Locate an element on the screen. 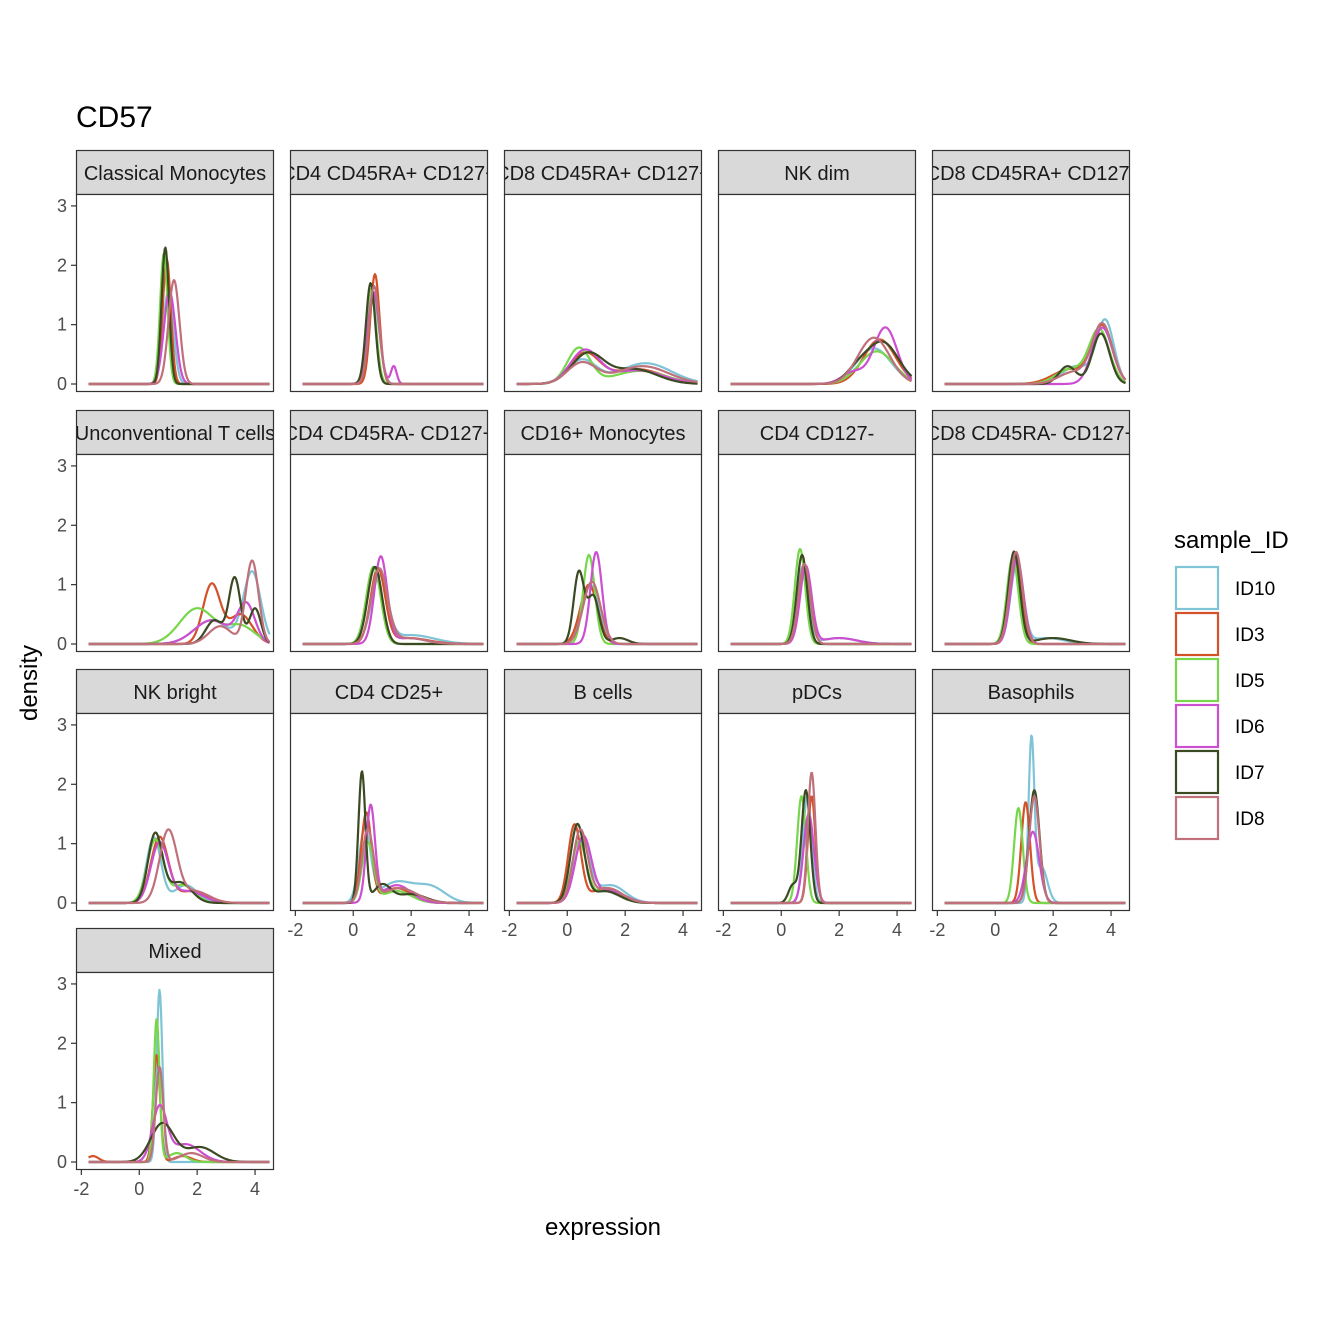 The width and height of the screenshot is (1344, 1344). facet-panel: CD4 CD127- is located at coordinates (817, 531).